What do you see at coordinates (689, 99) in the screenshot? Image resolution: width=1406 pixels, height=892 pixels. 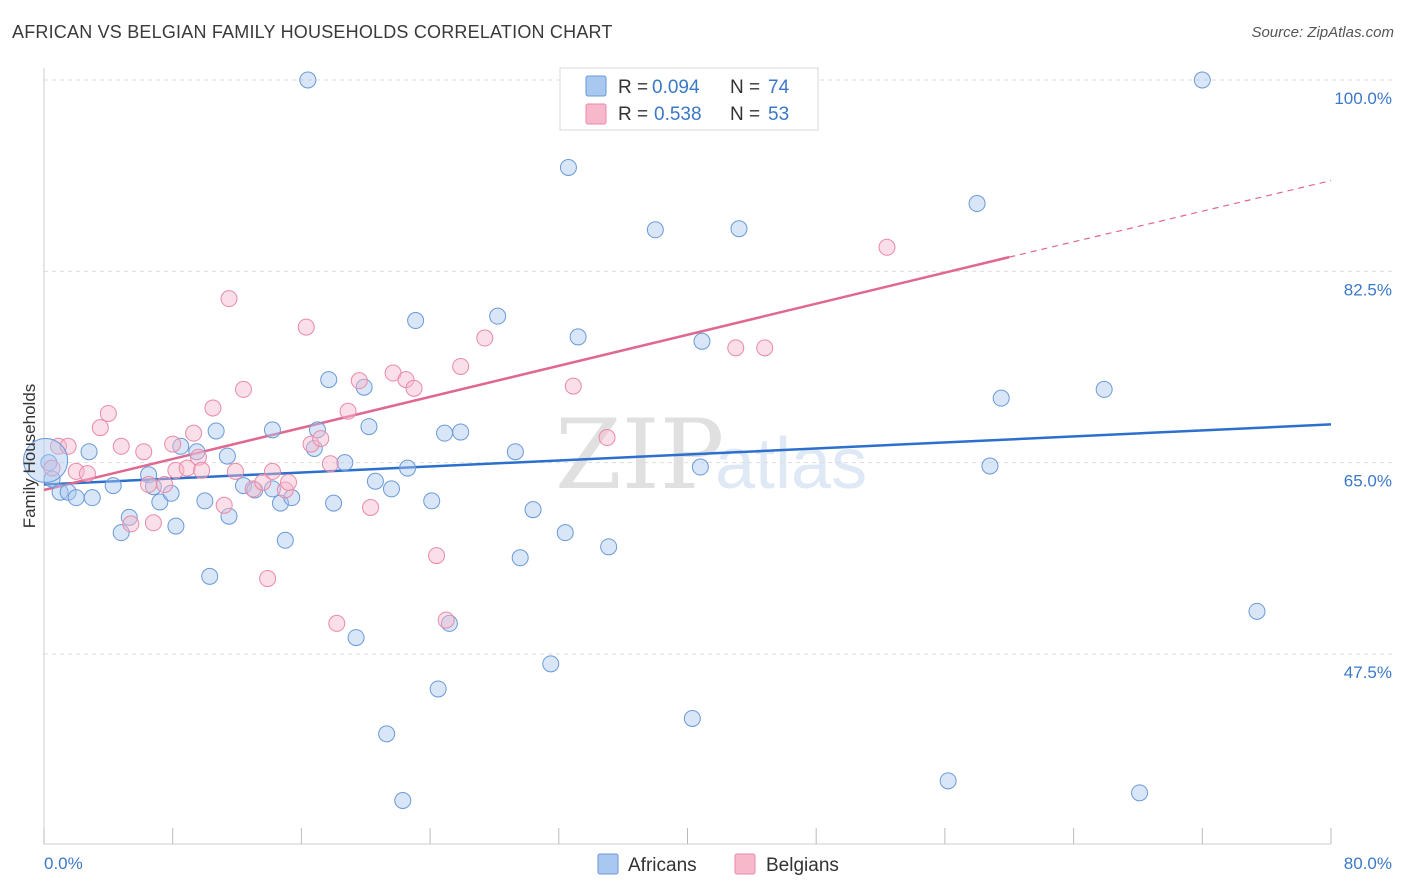 I see `legend: R = 0.094 N = 74 R = 0.538 N = 53` at bounding box center [689, 99].